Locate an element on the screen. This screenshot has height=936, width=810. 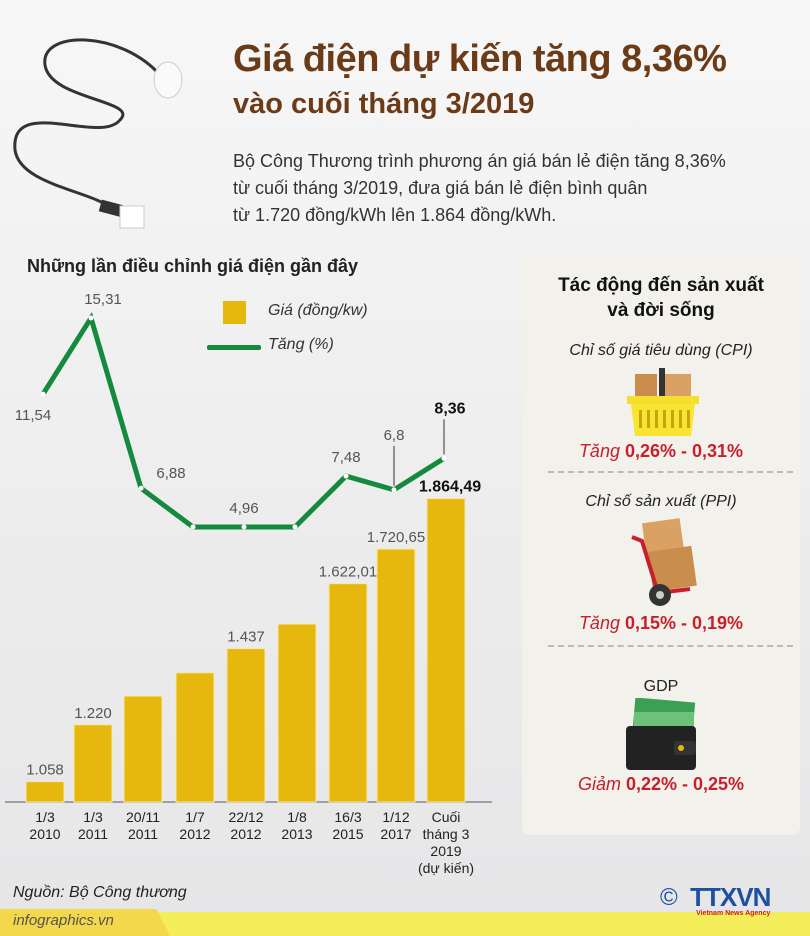
hand-truck-icon is located at coordinates (664, 562).